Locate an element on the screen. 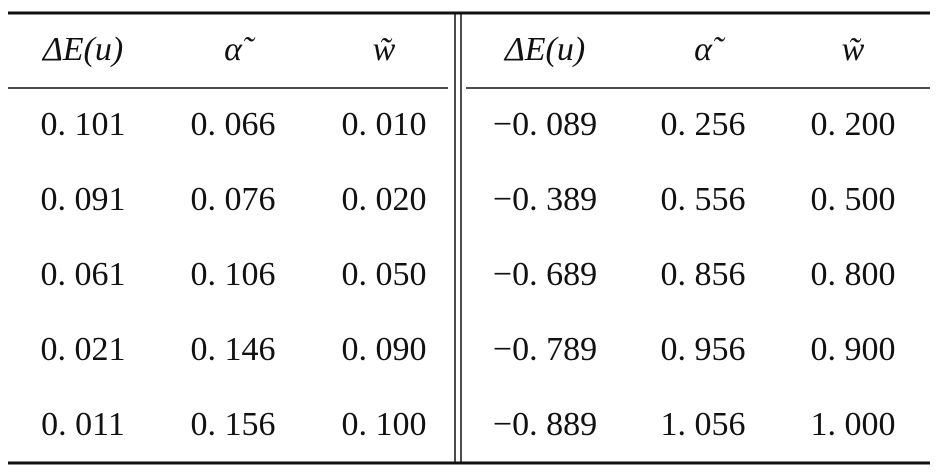 This screenshot has width=938, height=472. cell: 0. 200 is located at coordinates (853, 124).